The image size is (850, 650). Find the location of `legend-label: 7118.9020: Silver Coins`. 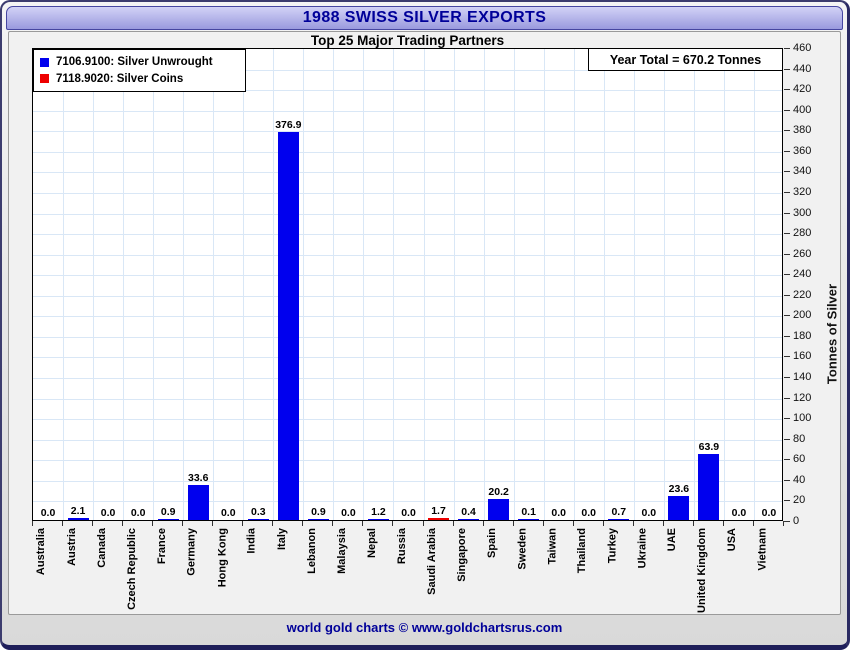

legend-label: 7118.9020: Silver Coins is located at coordinates (120, 78).